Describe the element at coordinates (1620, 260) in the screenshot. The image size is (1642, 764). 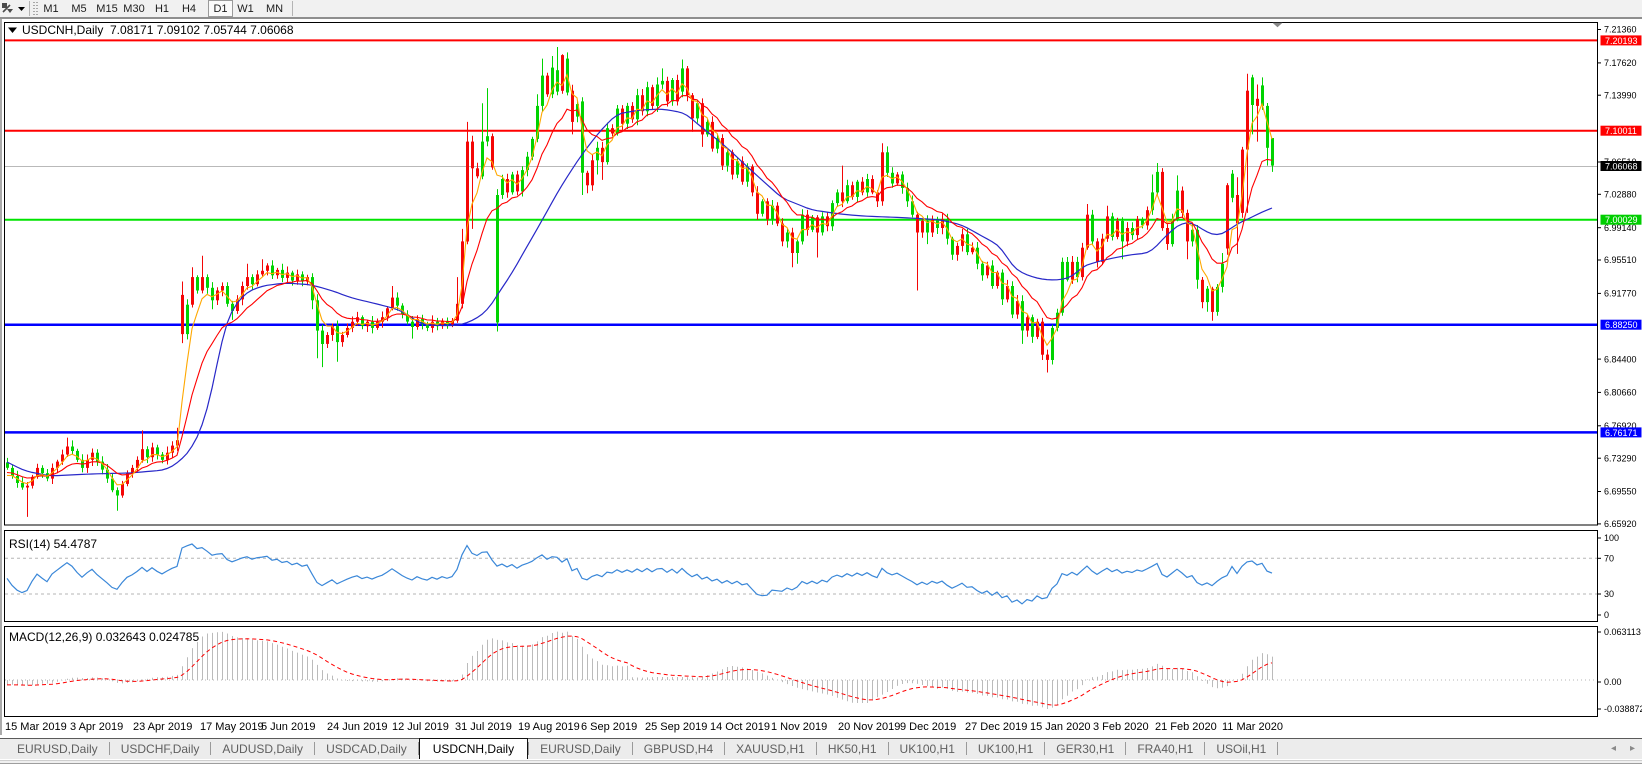
I see `svg-text: 6.95510` at that location.